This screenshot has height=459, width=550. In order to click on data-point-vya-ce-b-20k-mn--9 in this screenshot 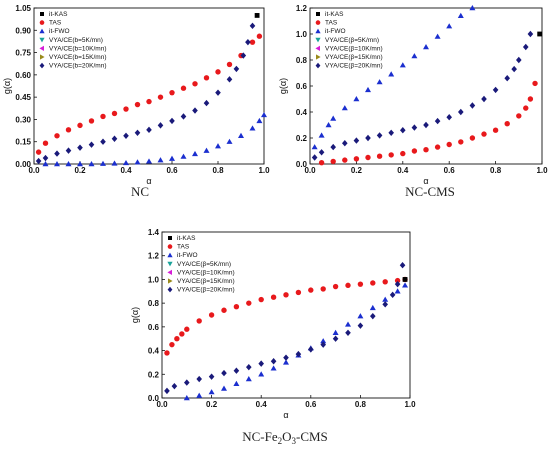, I will do `click(137, 132)`.